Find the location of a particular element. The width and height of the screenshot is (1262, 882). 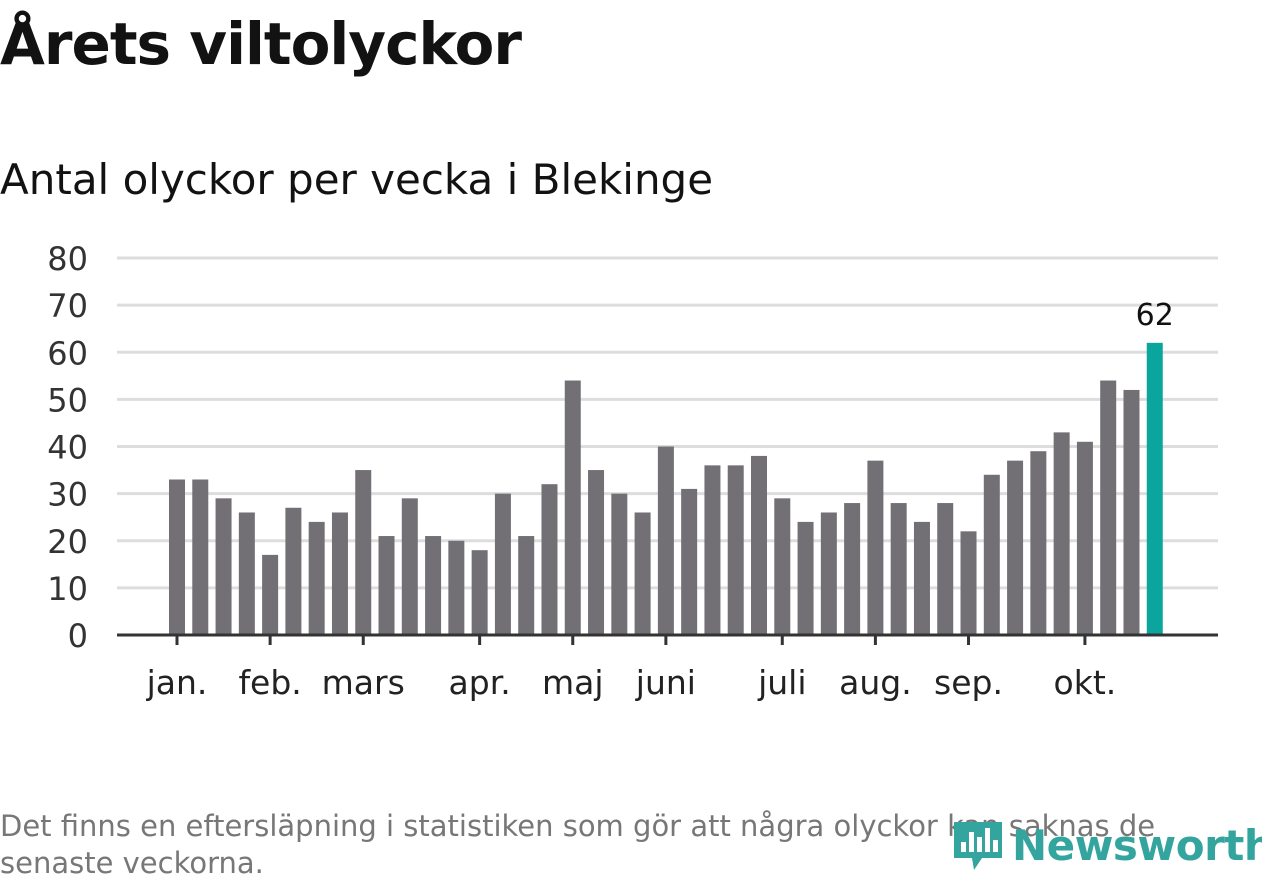

y-axis-ticks: 0 10 20 30 40 50 60 70 80 is located at coordinates (67, 447).